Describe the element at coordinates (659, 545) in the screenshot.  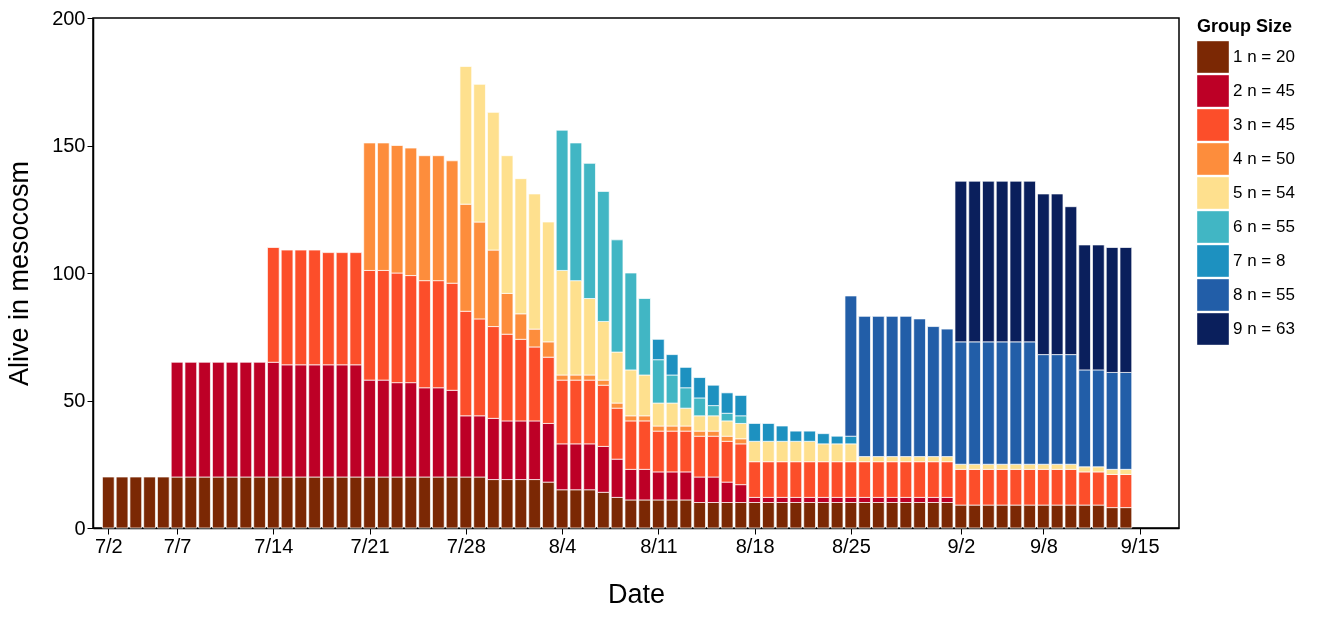
I see `x-tick-label: 8/11` at that location.